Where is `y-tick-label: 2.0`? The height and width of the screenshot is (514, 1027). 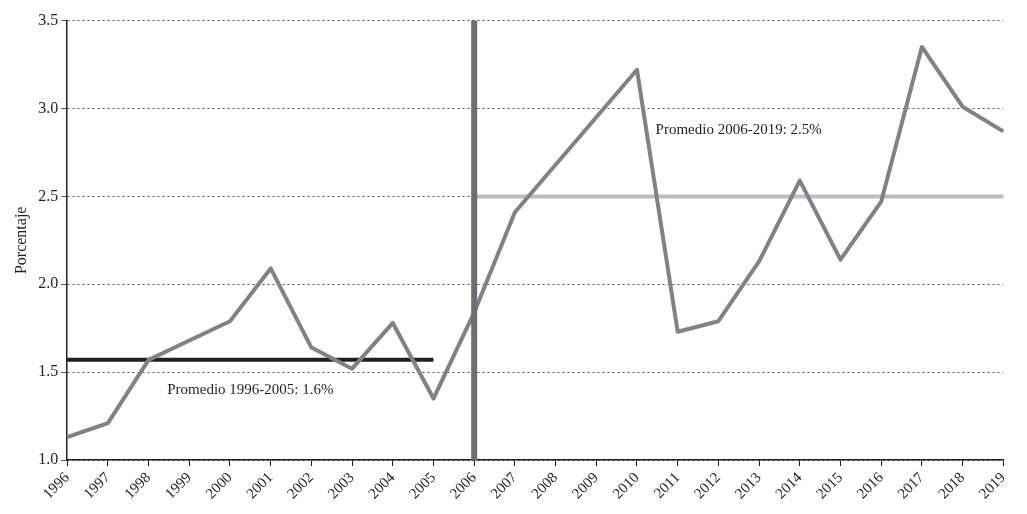 y-tick-label: 2.0 is located at coordinates (48, 283).